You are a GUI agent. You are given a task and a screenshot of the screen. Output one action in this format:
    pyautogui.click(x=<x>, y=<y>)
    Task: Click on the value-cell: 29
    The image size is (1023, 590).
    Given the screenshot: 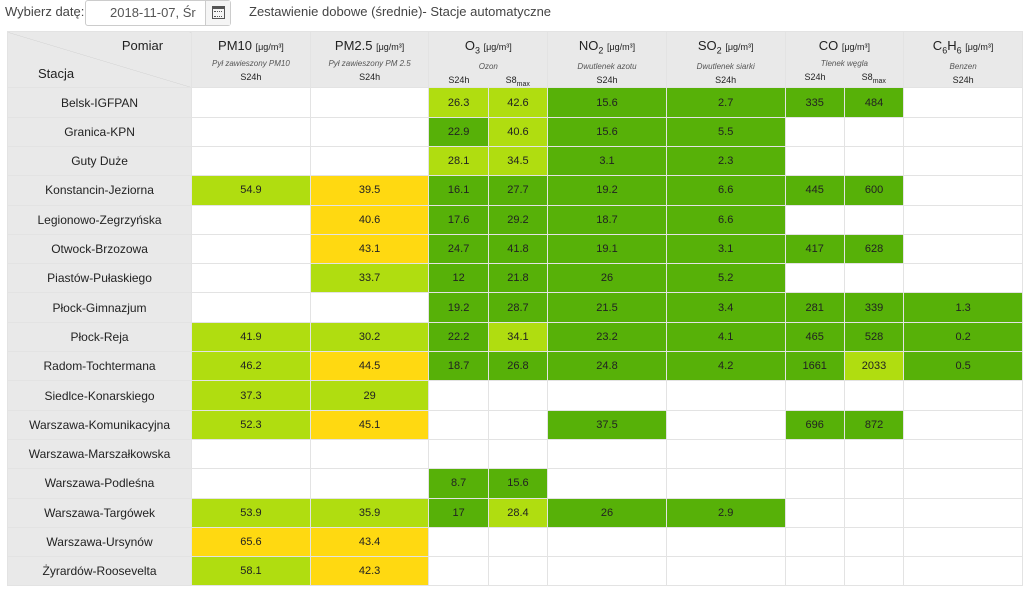 What is the action you would take?
    pyautogui.click(x=369, y=395)
    